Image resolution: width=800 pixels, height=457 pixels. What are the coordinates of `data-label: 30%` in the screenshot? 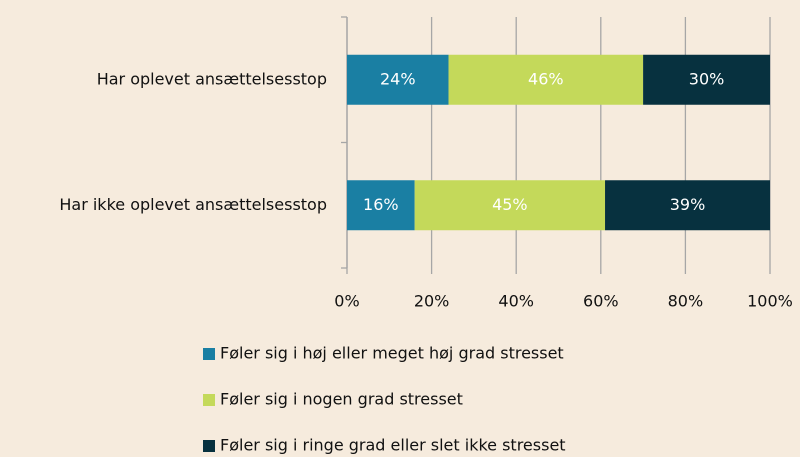 It's located at (707, 78).